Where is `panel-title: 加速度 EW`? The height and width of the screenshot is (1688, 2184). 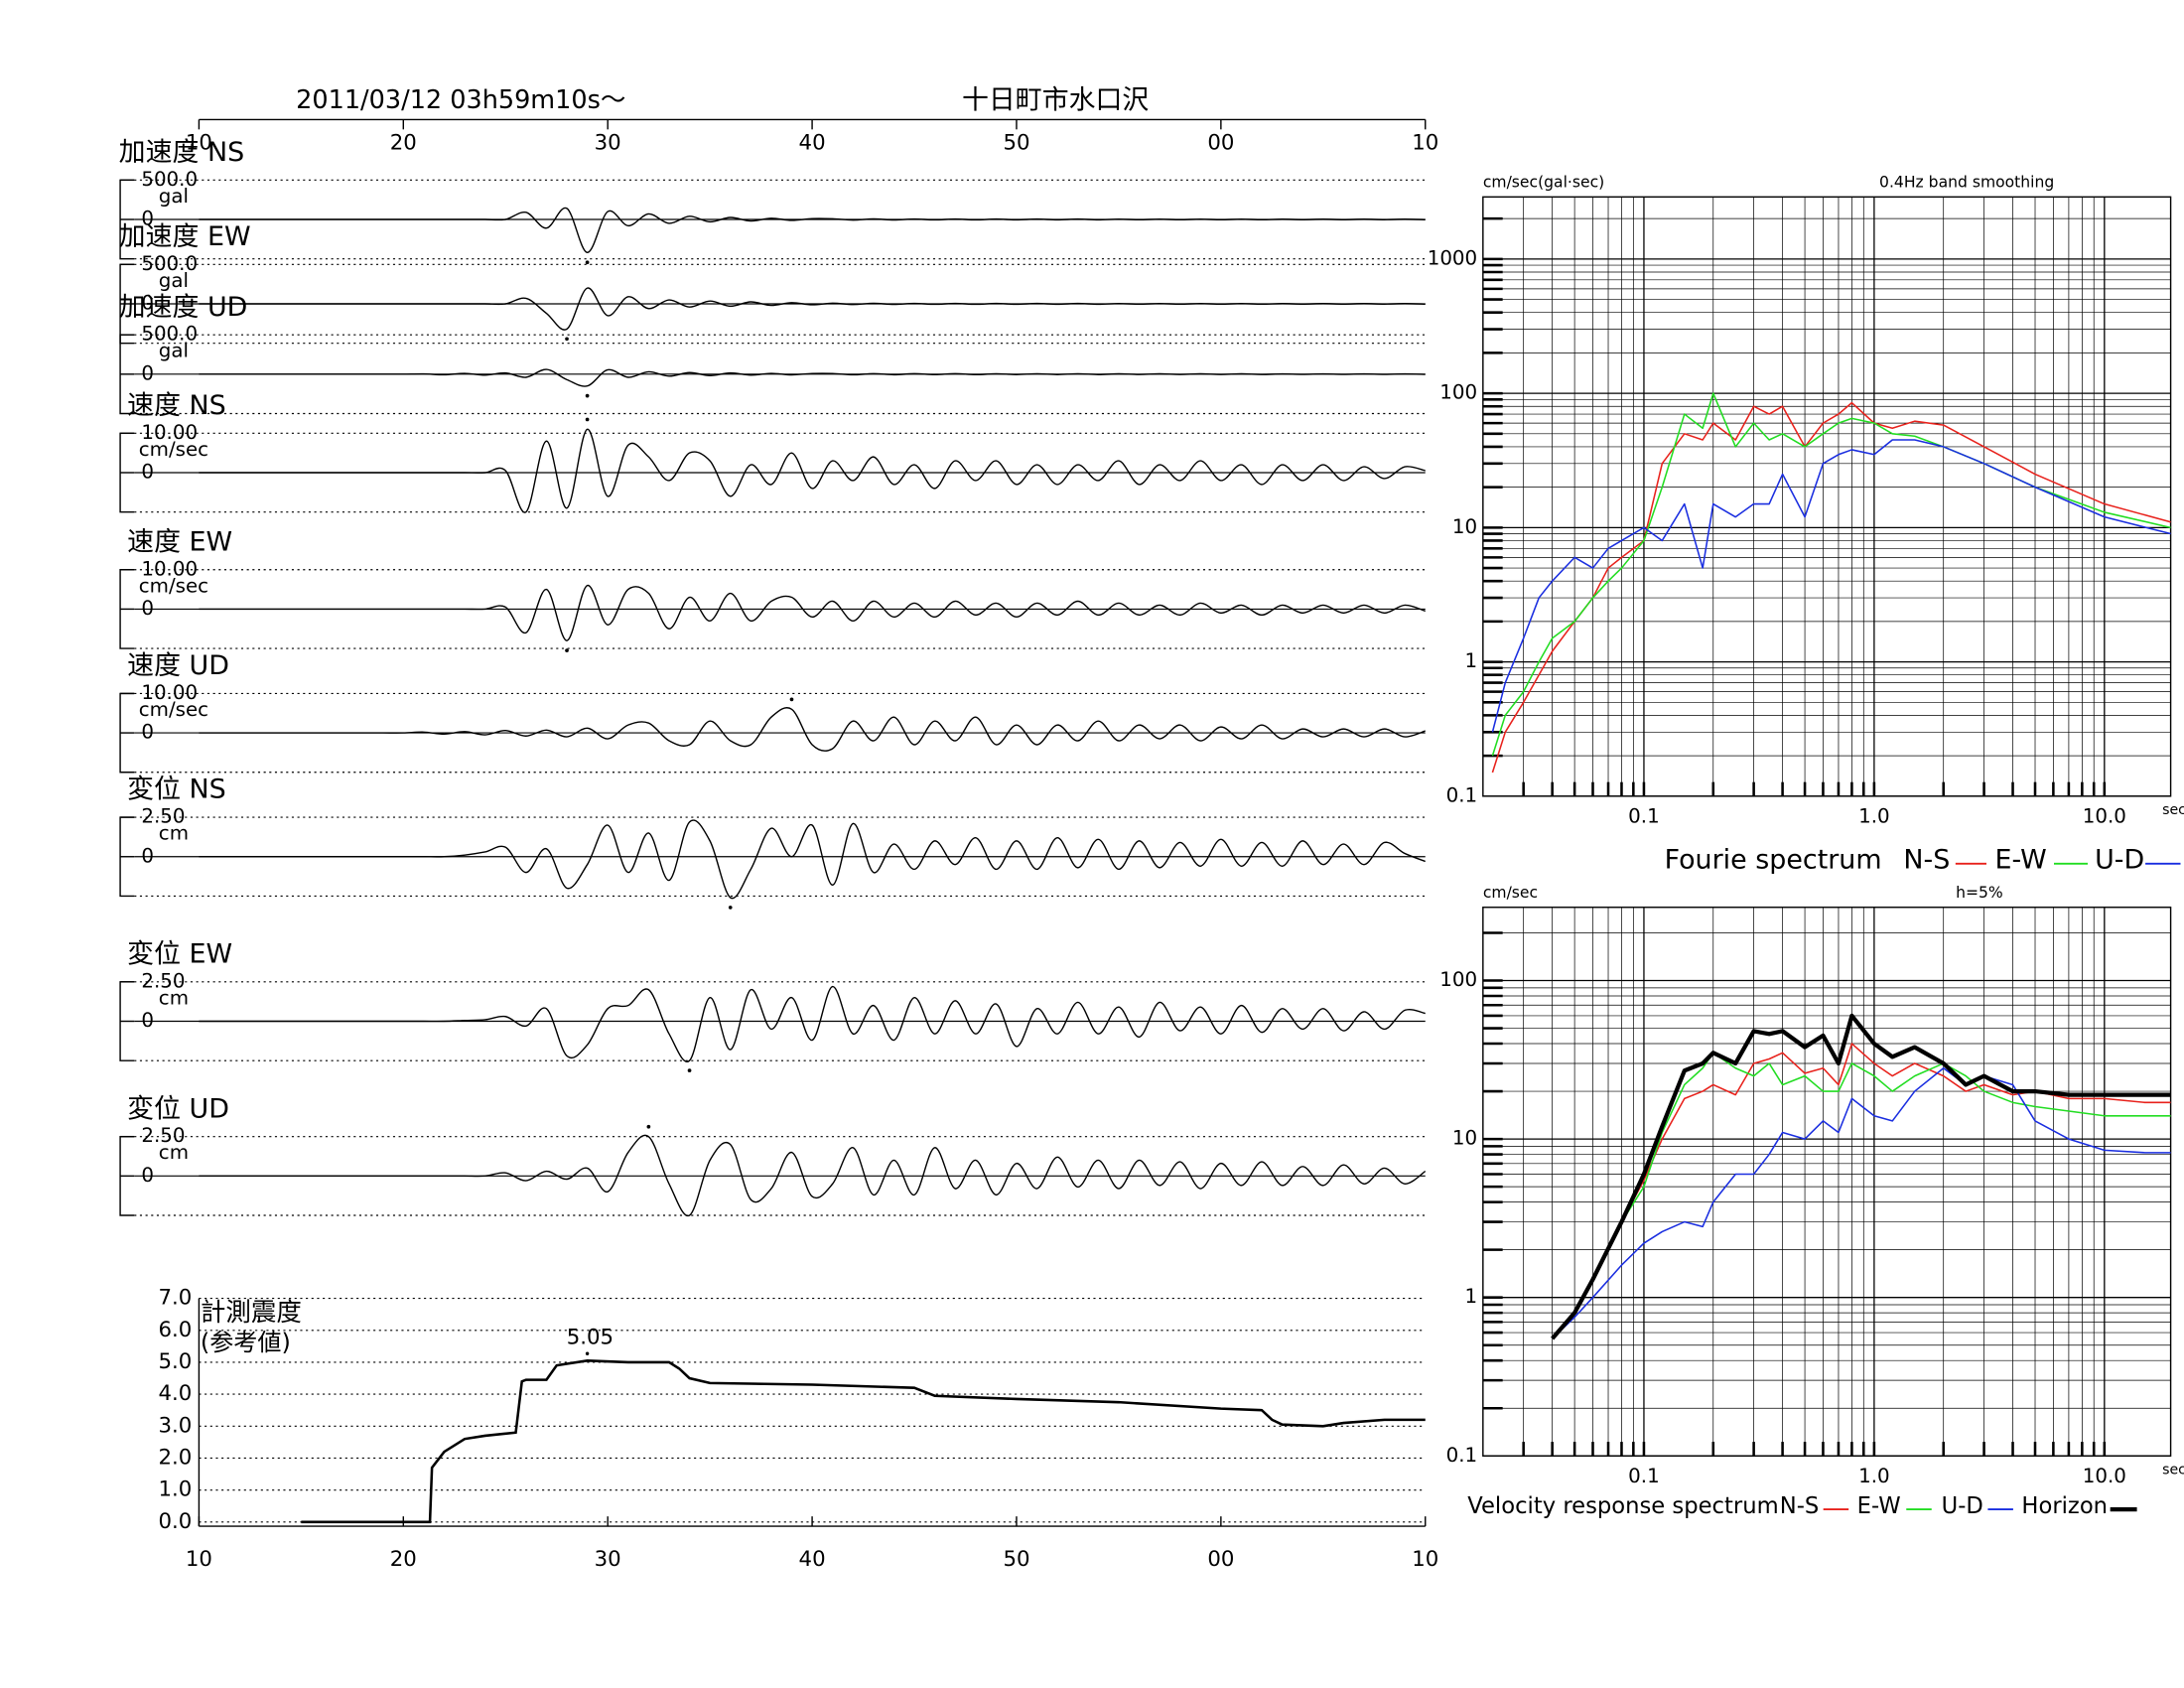
panel-title: 加速度 EW is located at coordinates (185, 236).